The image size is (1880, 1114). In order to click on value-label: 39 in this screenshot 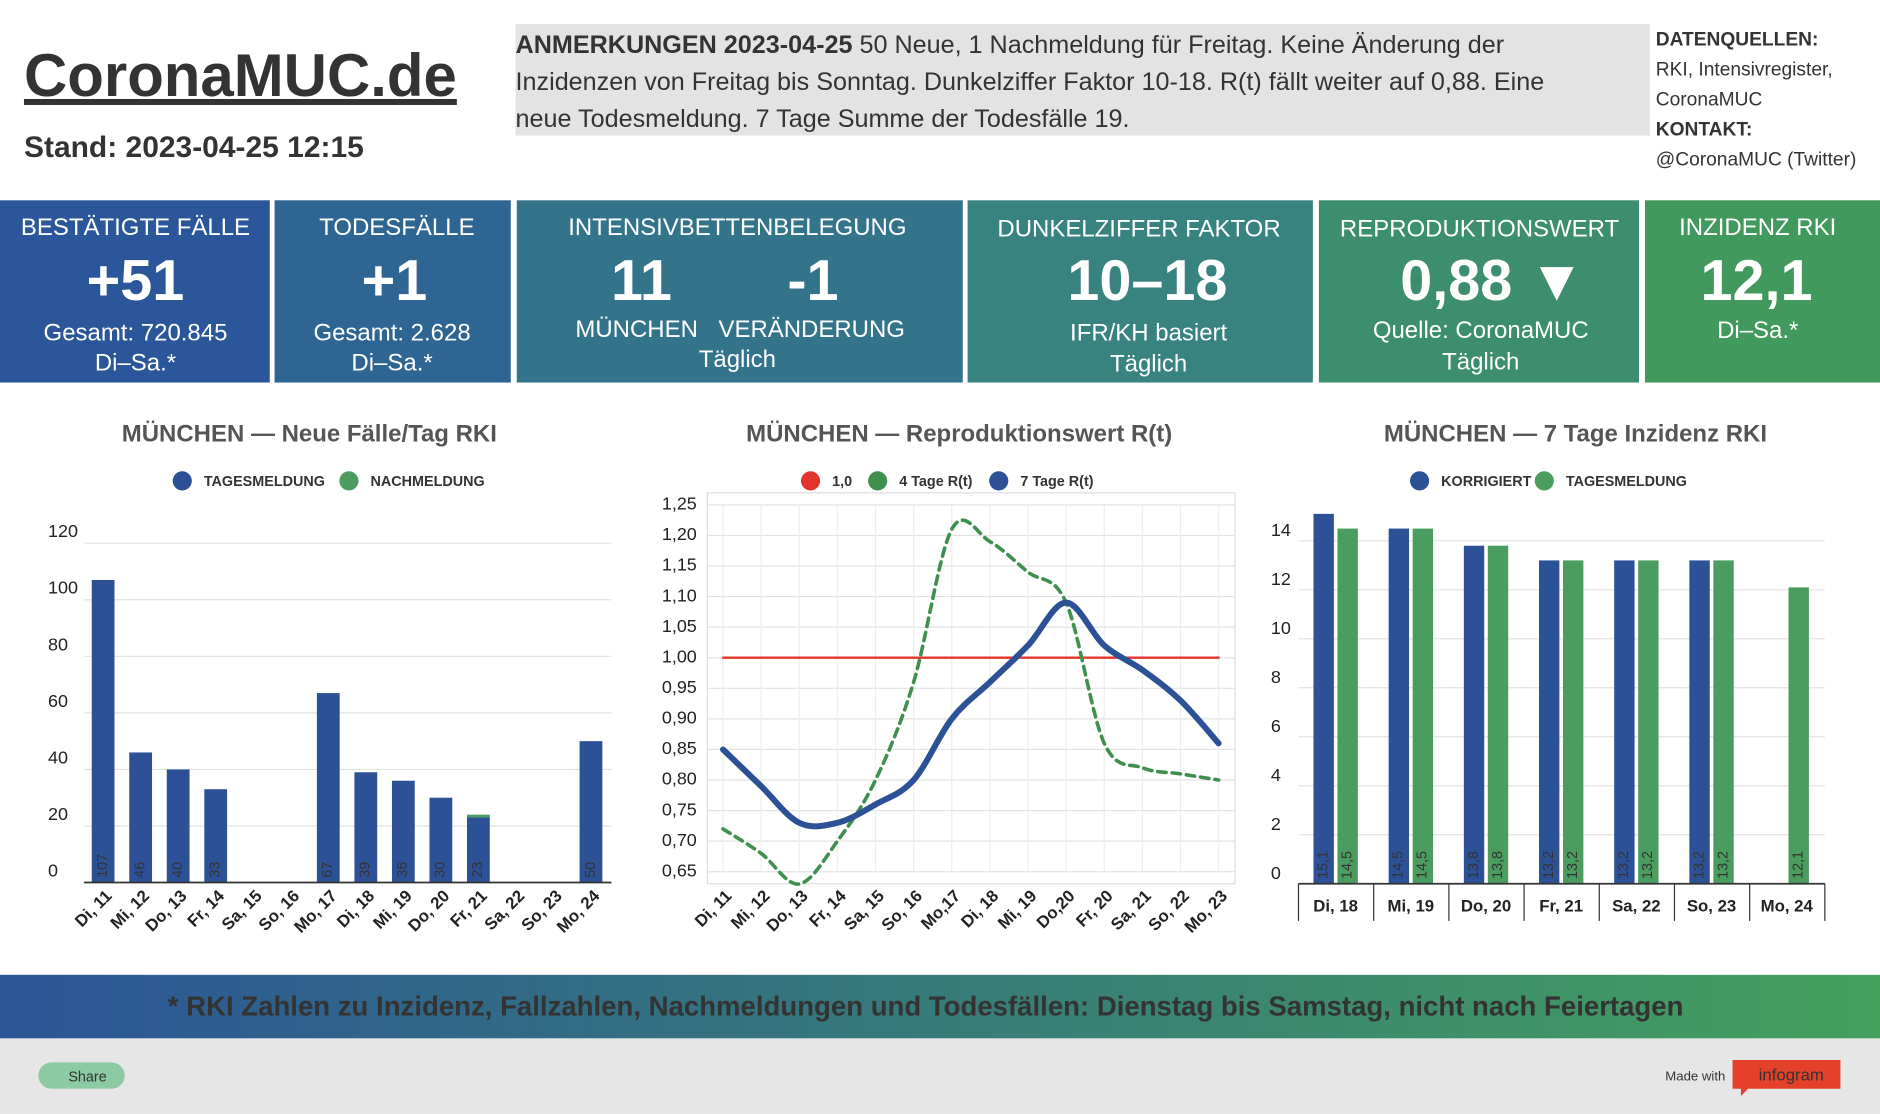, I will do `click(366, 870)`.